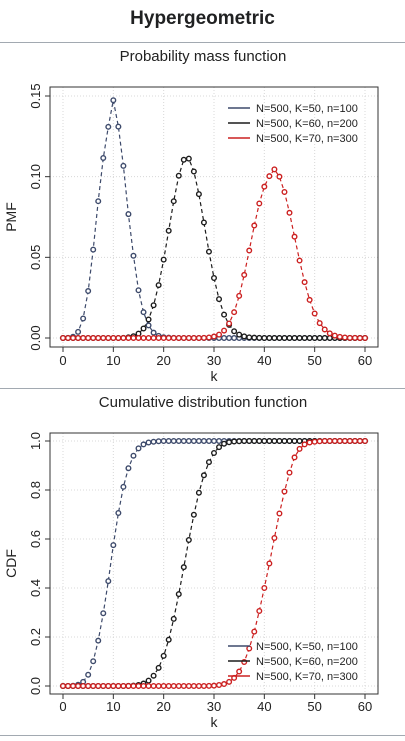 The image size is (405, 741). What do you see at coordinates (35, 337) in the screenshot?
I see `y-tick-label: 0.00` at bounding box center [35, 337].